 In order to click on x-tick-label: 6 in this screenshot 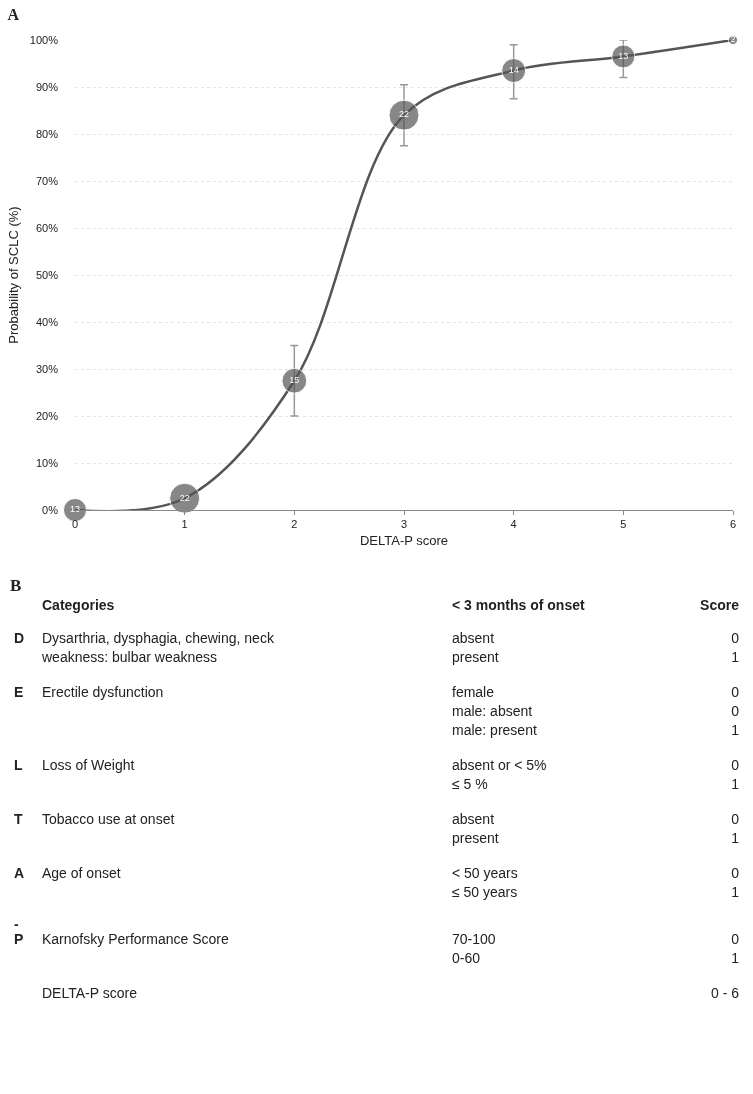, I will do `click(733, 524)`.